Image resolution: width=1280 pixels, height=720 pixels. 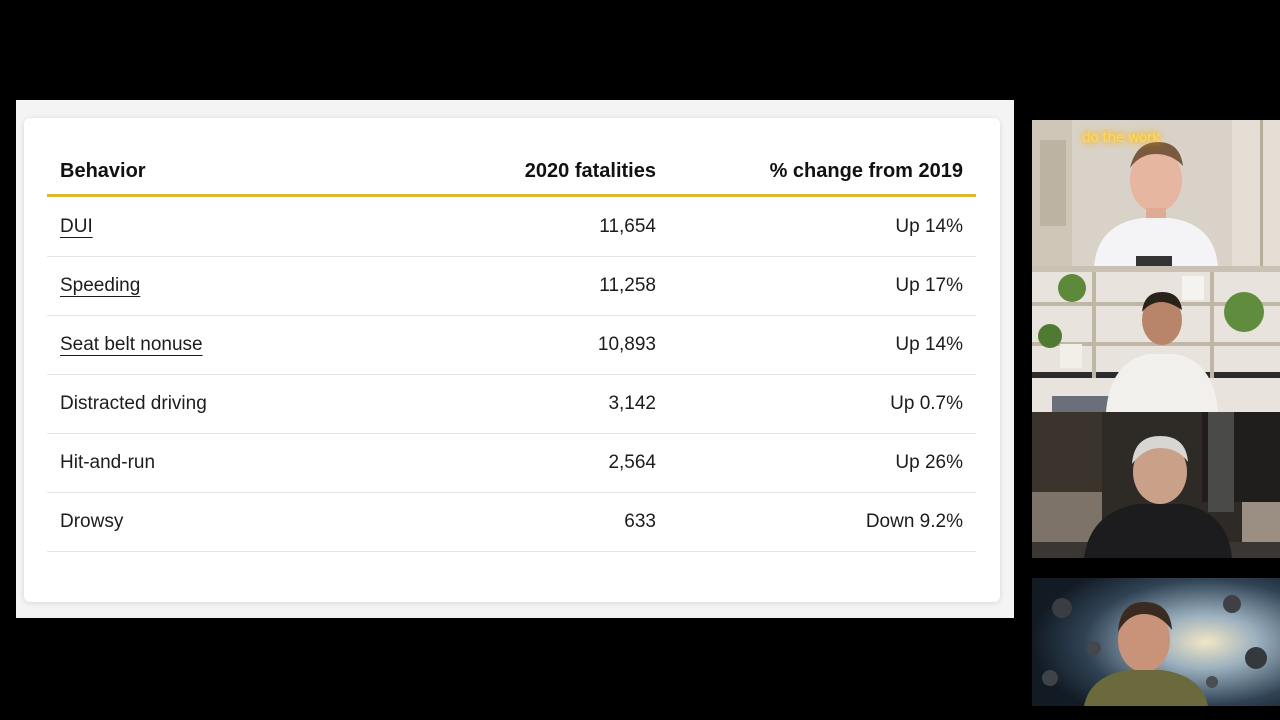 I want to click on behavior-cell: DUI, so click(x=210, y=226).